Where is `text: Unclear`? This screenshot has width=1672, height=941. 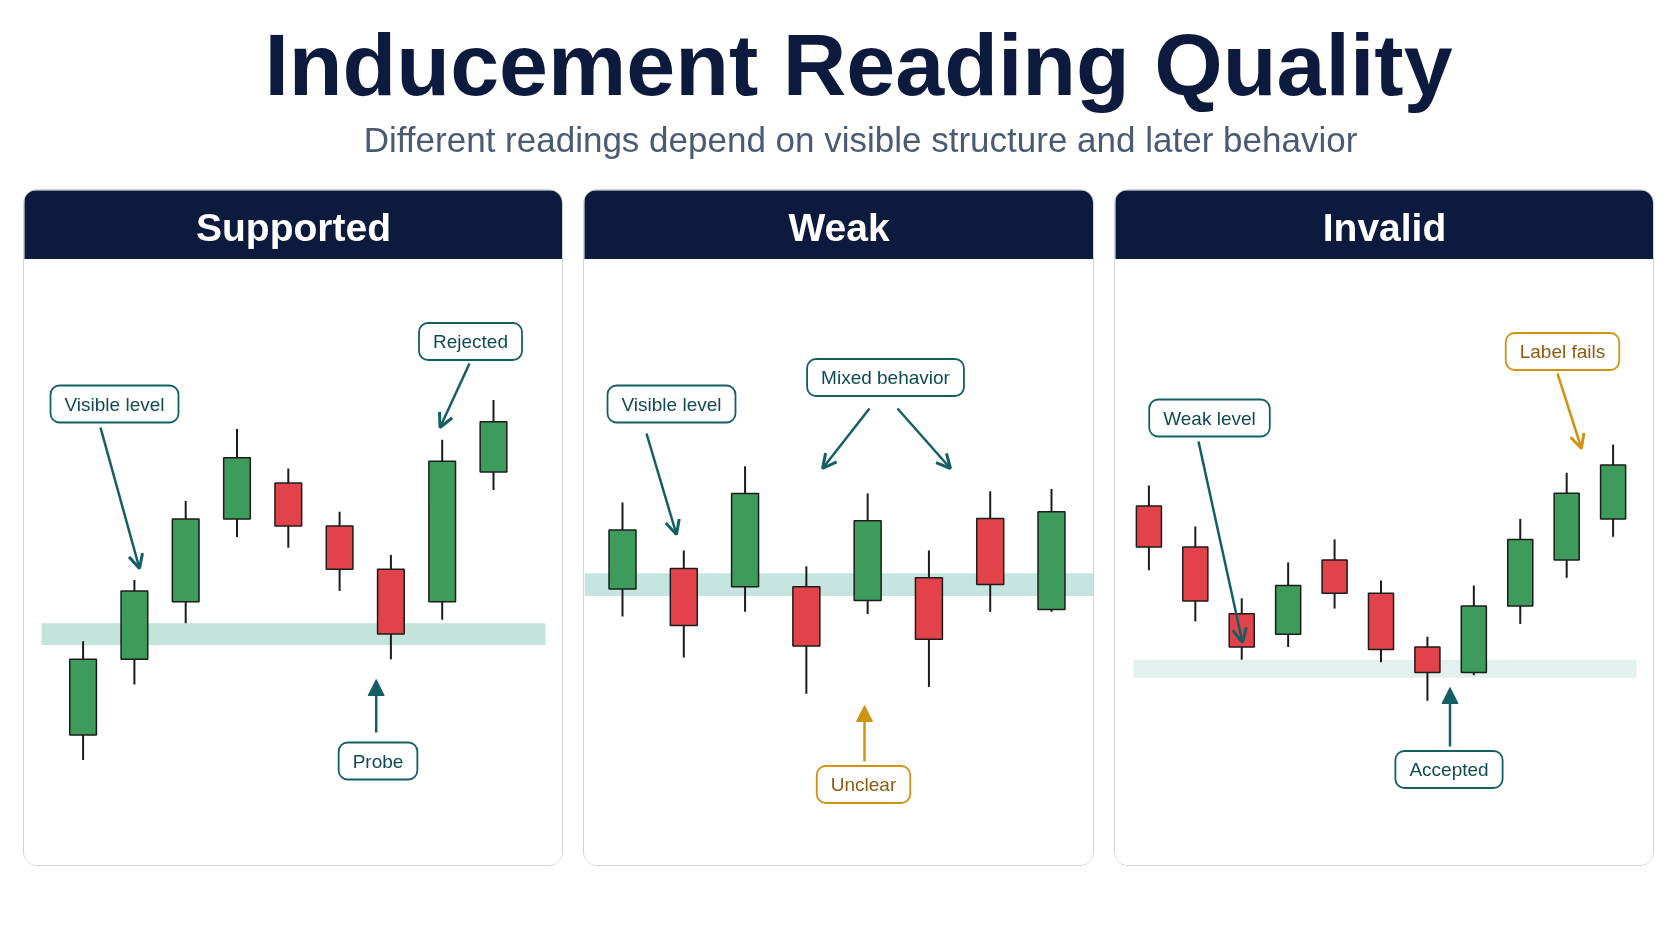 text: Unclear is located at coordinates (863, 784).